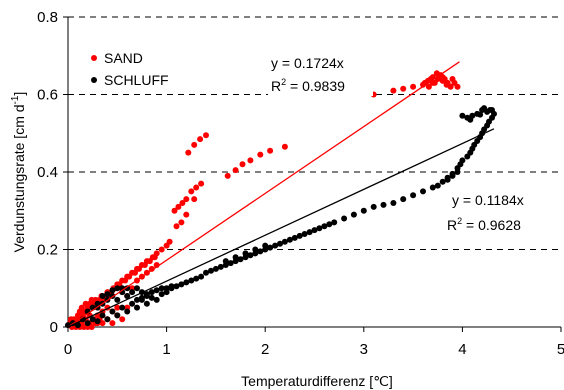 The image size is (564, 390). What do you see at coordinates (123, 58) in the screenshot?
I see `legend-label-sand: SAND` at bounding box center [123, 58].